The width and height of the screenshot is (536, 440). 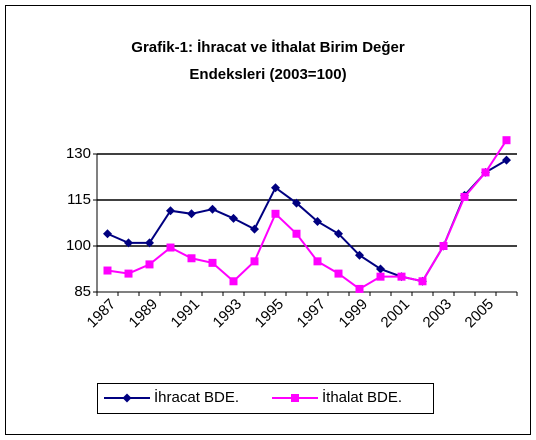 What do you see at coordinates (78, 153) in the screenshot?
I see `y-tick-label: 130` at bounding box center [78, 153].